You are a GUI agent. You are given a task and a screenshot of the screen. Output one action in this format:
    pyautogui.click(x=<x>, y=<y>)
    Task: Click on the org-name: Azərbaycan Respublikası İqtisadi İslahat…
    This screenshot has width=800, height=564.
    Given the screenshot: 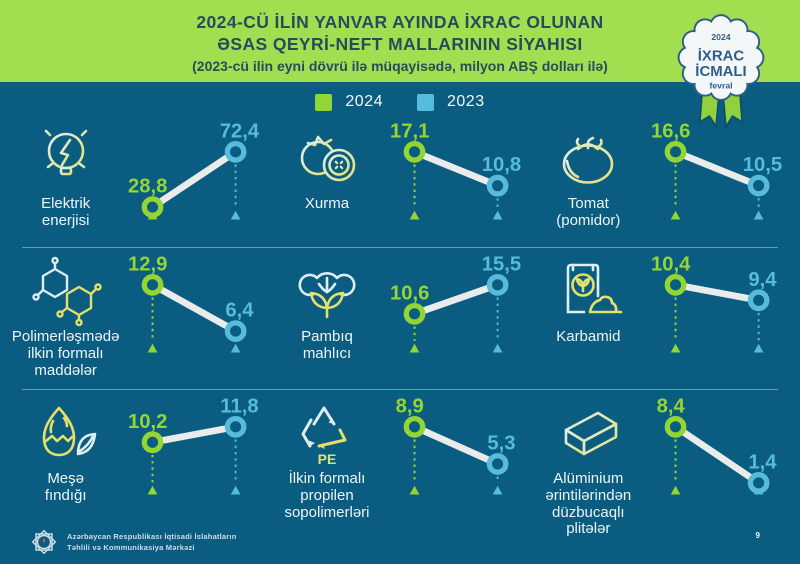 What is the action you would take?
    pyautogui.click(x=151, y=542)
    